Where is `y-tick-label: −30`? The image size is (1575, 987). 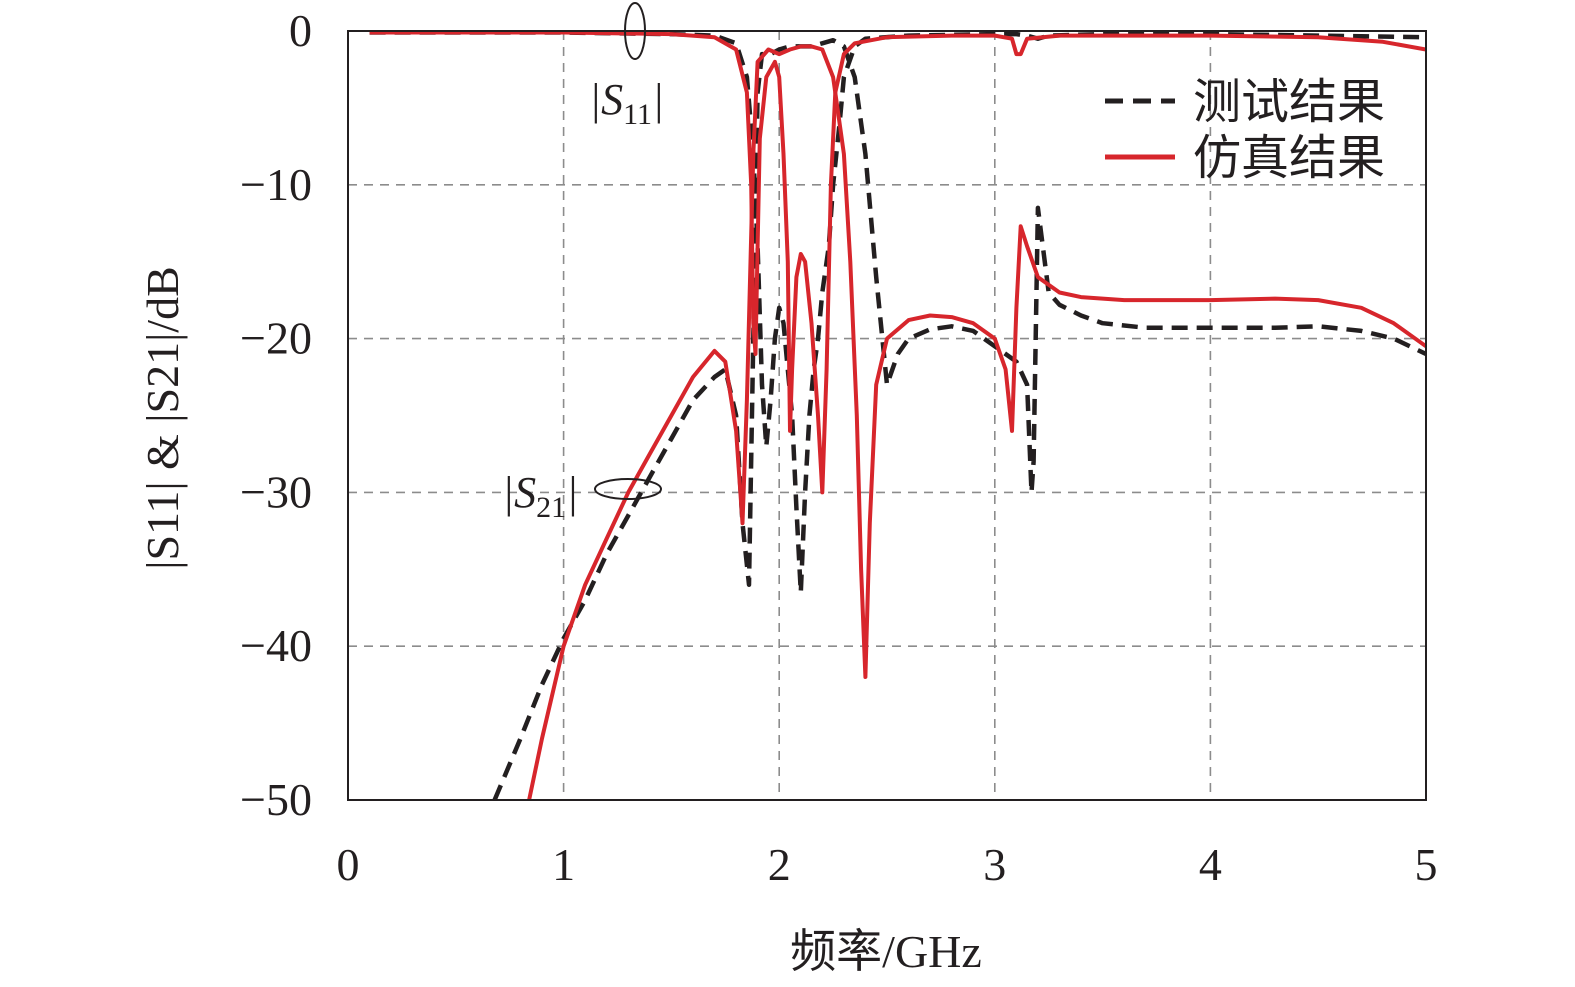
y-tick-label: −30 is located at coordinates (276, 491).